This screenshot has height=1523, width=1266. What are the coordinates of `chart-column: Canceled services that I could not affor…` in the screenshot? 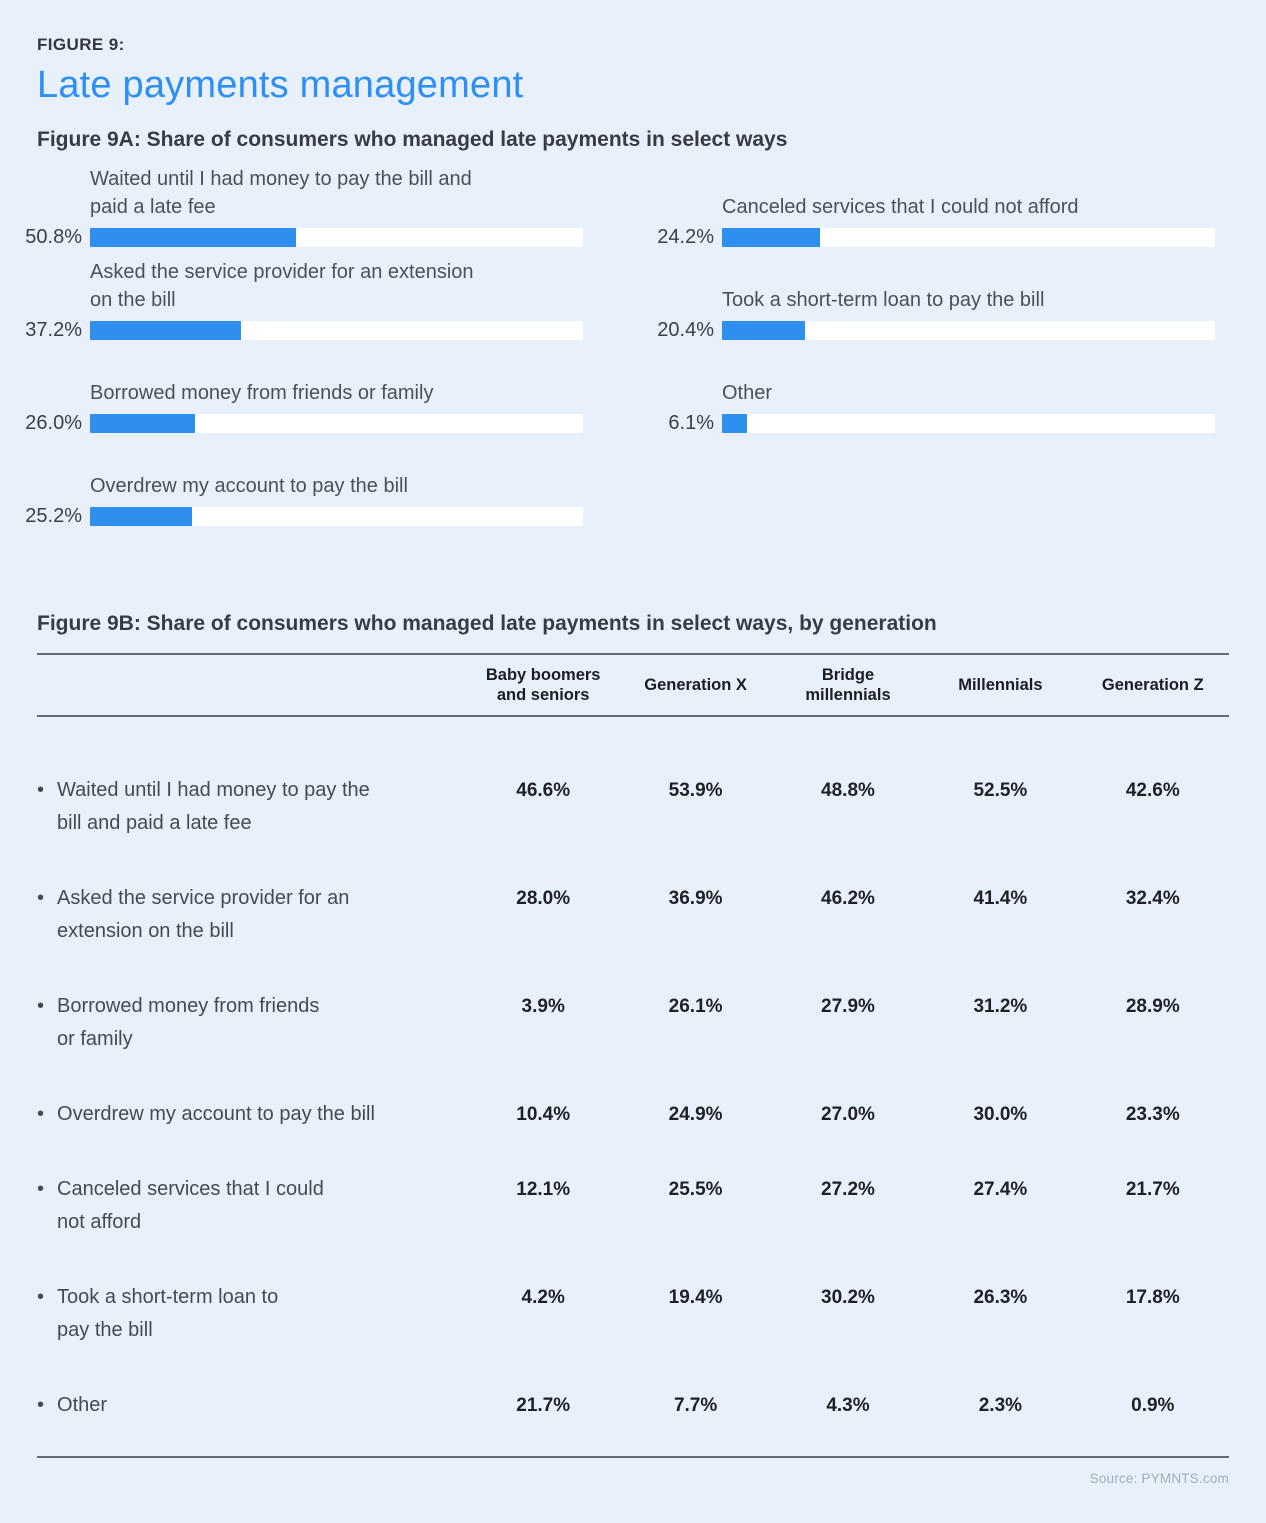 It's located at (932, 340).